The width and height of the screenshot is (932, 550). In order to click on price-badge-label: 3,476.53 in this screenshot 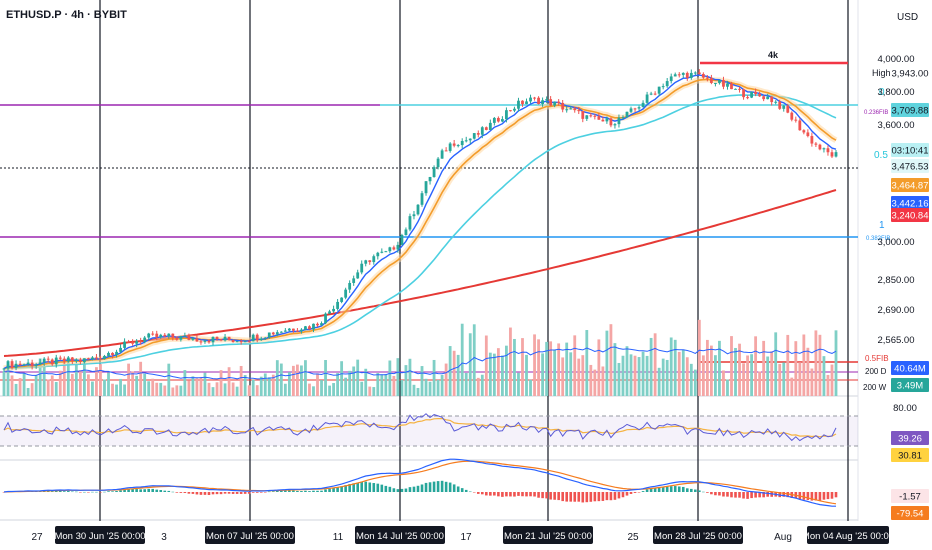, I will do `click(910, 167)`.